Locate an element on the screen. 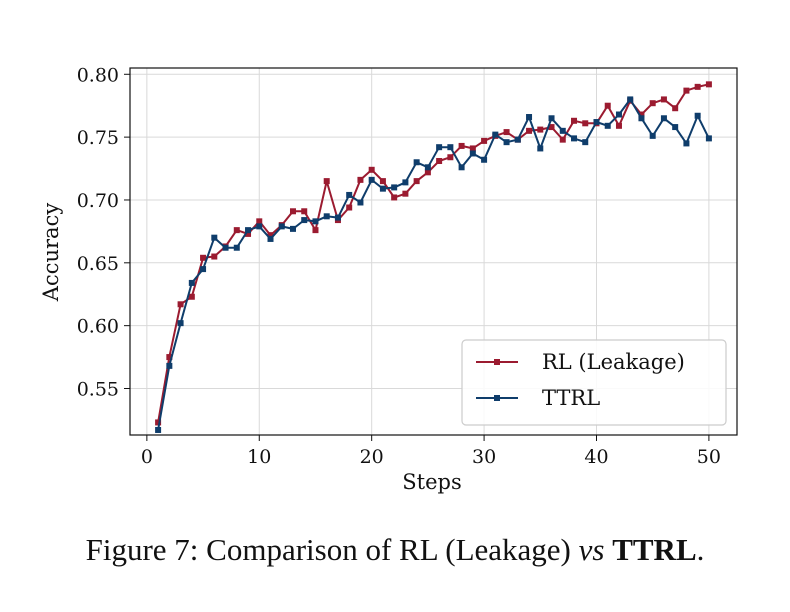 Image resolution: width=790 pixels, height=612 pixels. x-tick-label: 40 is located at coordinates (596, 457).